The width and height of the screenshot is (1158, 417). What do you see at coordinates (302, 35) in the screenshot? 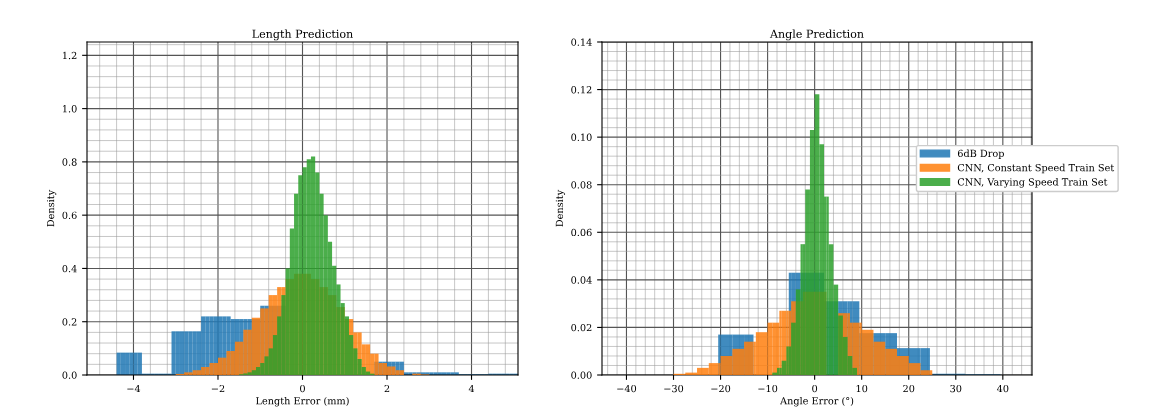
I see `chart-title: Length Prediction` at bounding box center [302, 35].